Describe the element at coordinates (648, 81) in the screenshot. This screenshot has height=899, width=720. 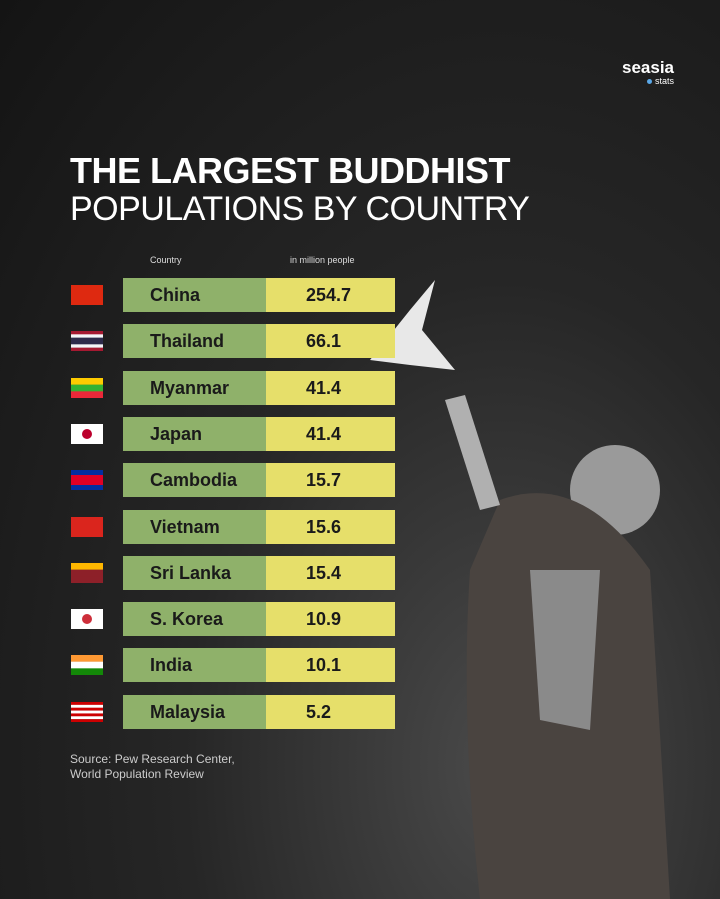
I see `brand-tag: stats` at that location.